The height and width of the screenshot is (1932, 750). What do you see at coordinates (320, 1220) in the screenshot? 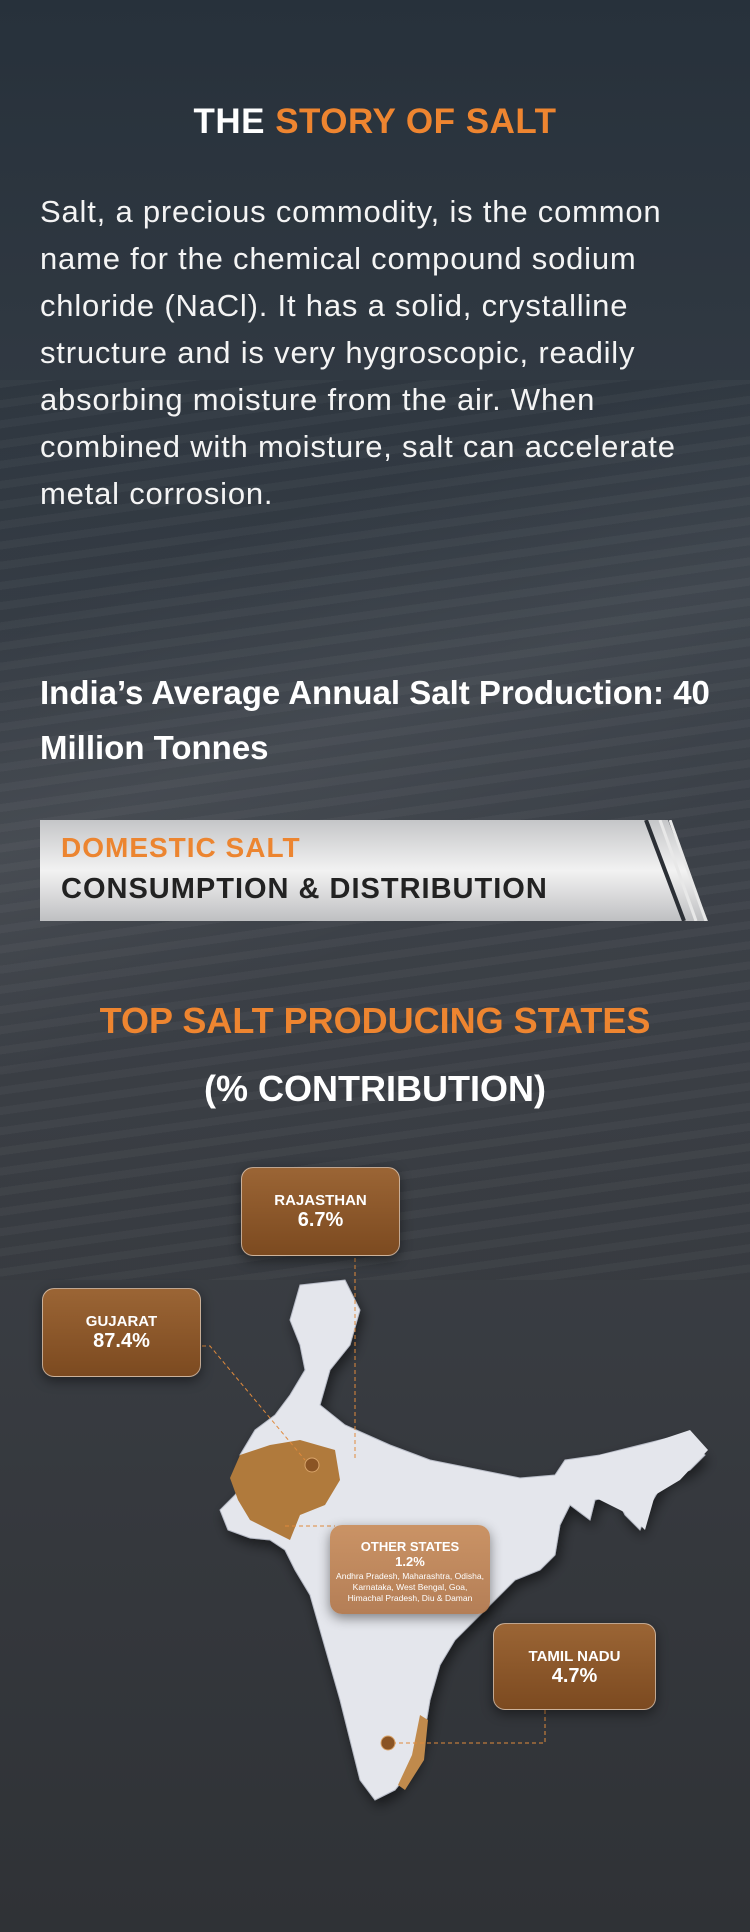
I see `state-value: 6.7%` at bounding box center [320, 1220].